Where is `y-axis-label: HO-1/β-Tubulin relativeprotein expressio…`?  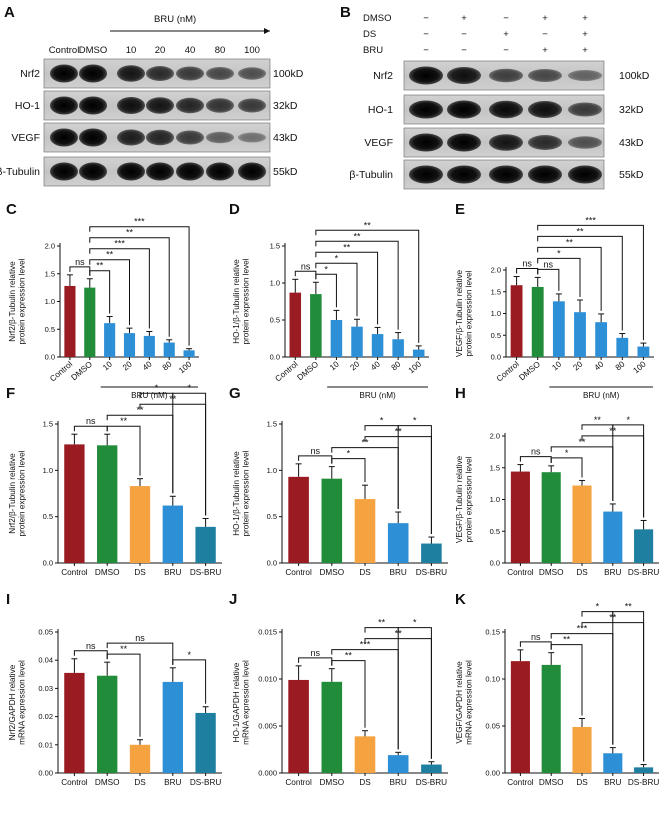
y-axis-label: HO-1/β-Tubulin relativeprotein expressio… is located at coordinates (241, 493).